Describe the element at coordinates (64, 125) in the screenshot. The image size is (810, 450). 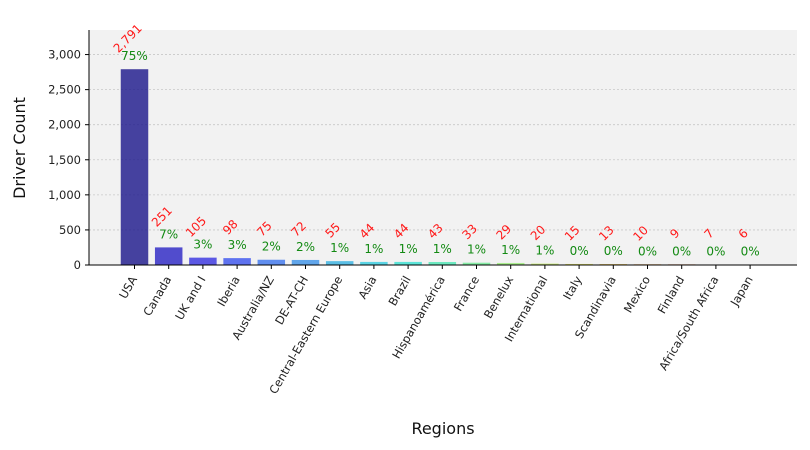
I see `y-tick-label: 2,000` at that location.